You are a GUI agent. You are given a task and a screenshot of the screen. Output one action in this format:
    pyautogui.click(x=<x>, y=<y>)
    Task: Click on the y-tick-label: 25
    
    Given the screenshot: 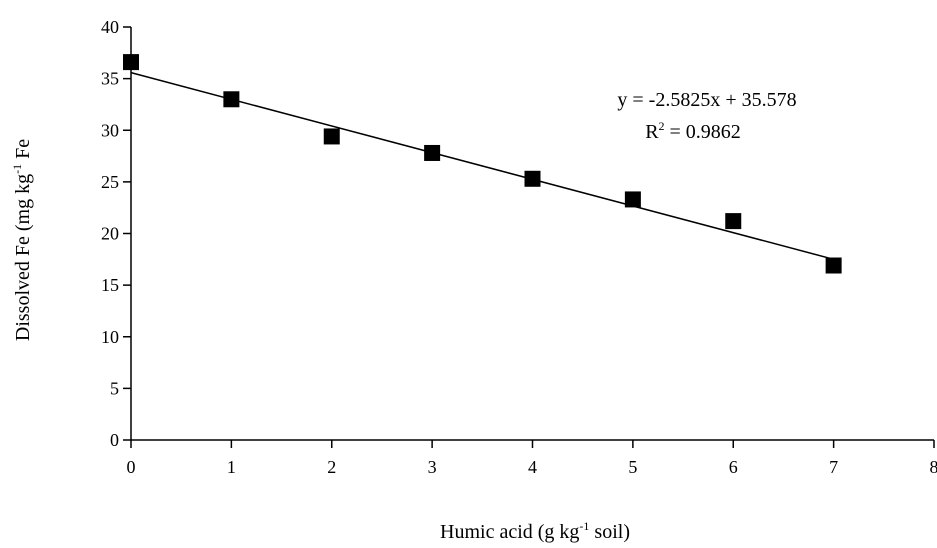 What is the action you would take?
    pyautogui.click(x=110, y=182)
    